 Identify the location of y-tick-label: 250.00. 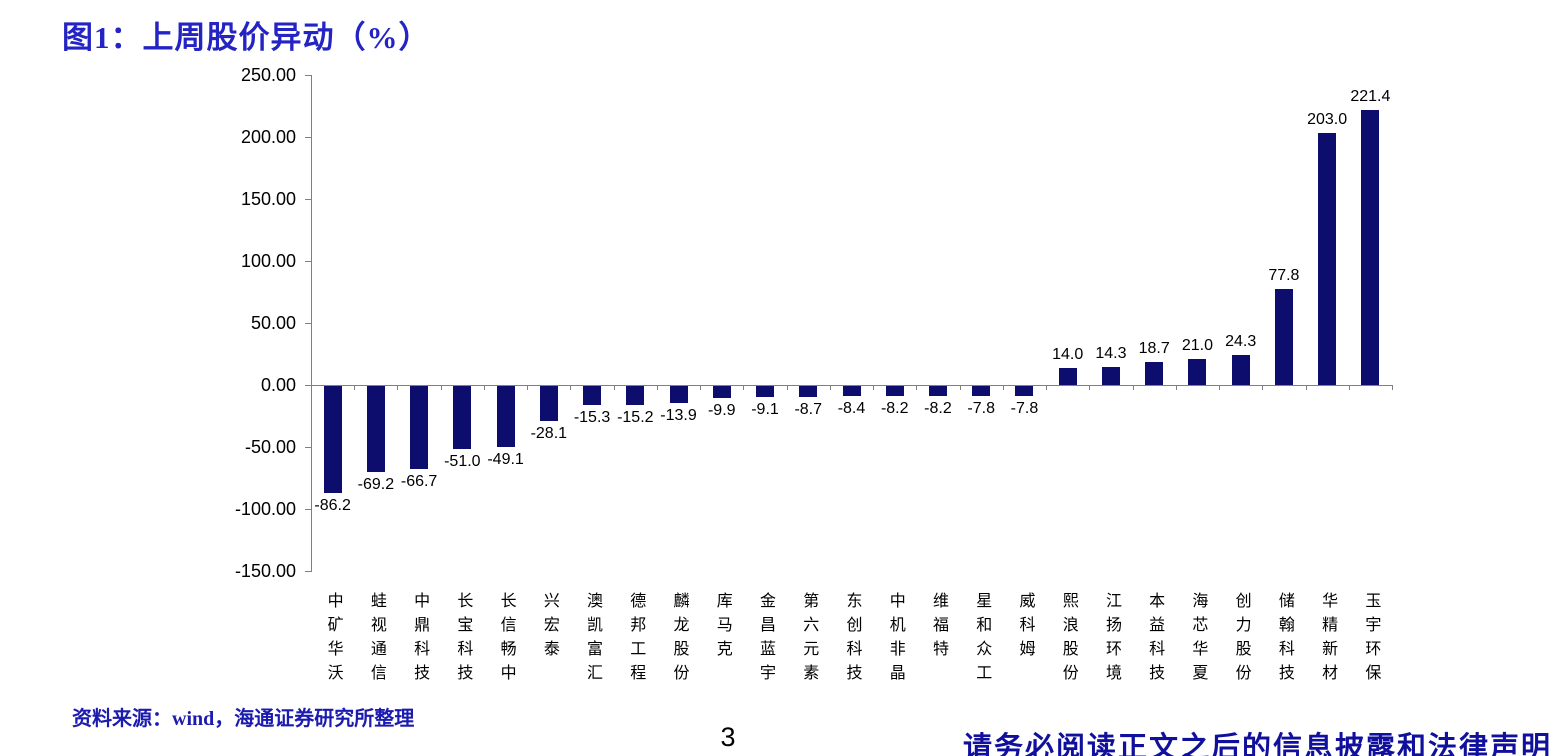
(268, 75).